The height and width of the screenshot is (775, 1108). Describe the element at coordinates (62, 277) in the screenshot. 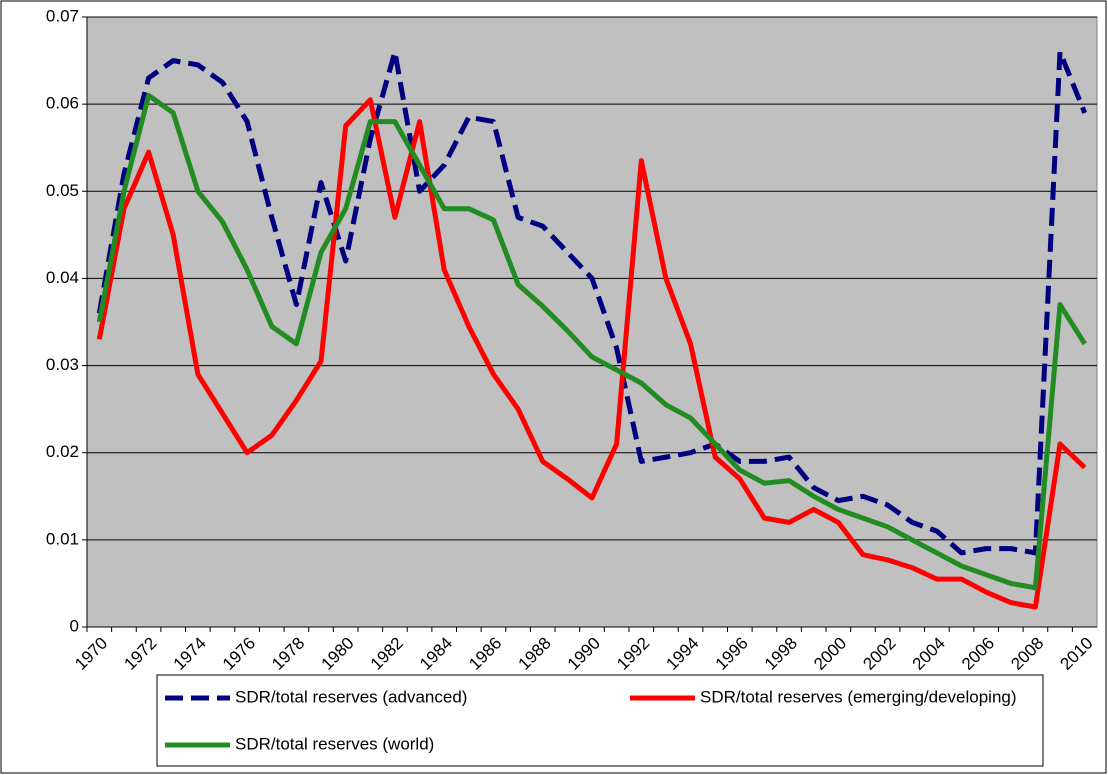

I see `y-tick-label: 0.04` at that location.